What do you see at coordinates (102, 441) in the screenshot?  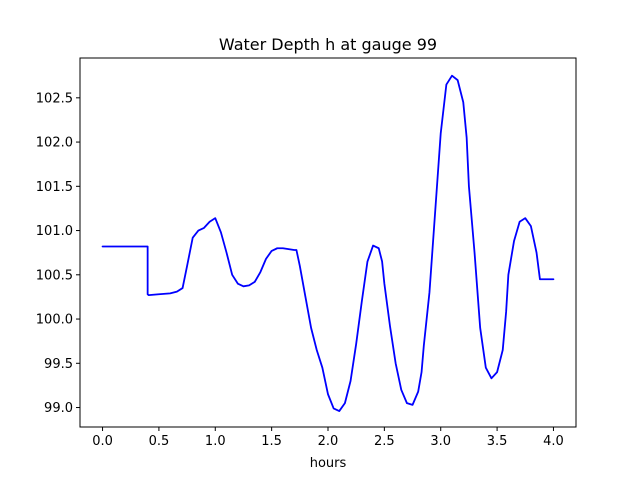 I see `x-tick-label: 0.0` at bounding box center [102, 441].